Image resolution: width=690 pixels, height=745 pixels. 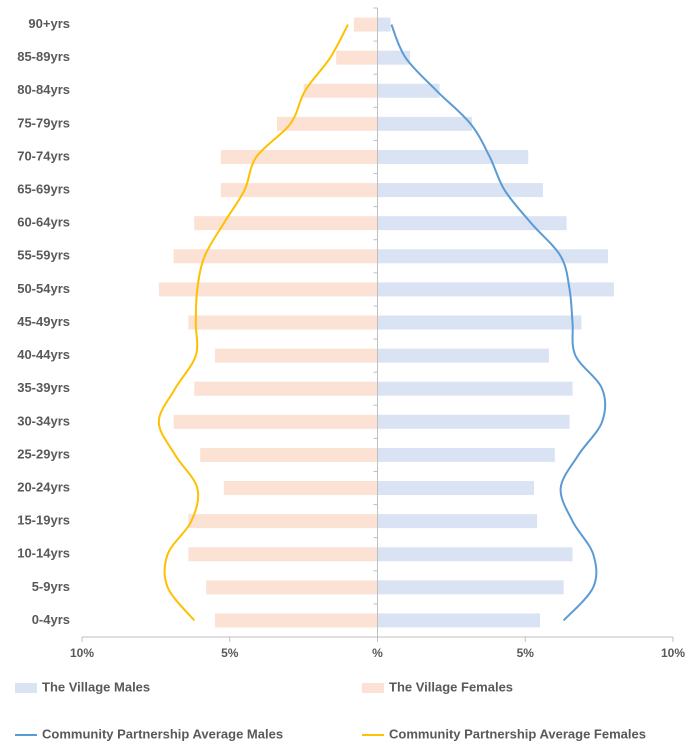 I want to click on category-label: 5-9yrs, so click(x=51, y=586).